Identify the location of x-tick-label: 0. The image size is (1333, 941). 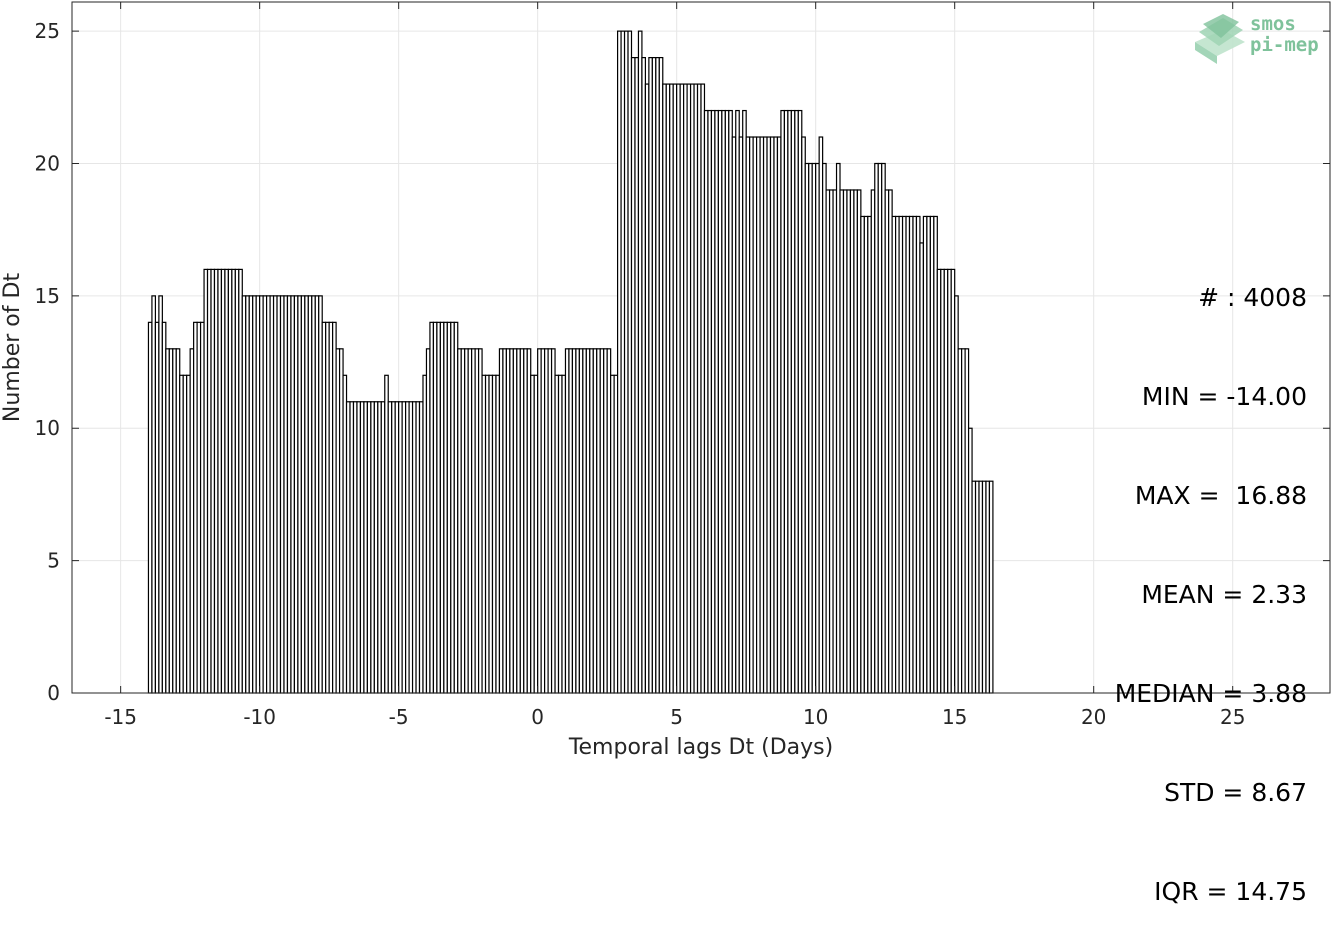
(537, 717).